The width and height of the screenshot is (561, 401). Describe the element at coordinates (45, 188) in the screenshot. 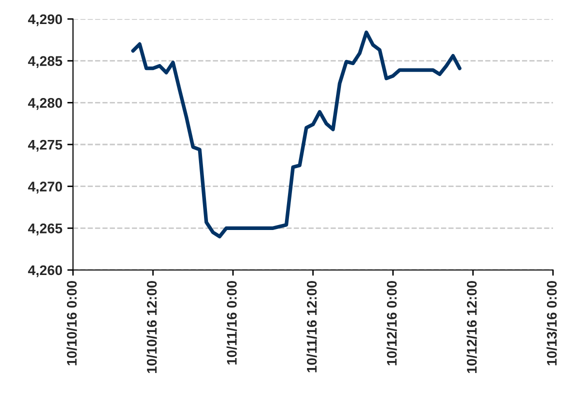

I see `y-tick-label: 4,270` at that location.